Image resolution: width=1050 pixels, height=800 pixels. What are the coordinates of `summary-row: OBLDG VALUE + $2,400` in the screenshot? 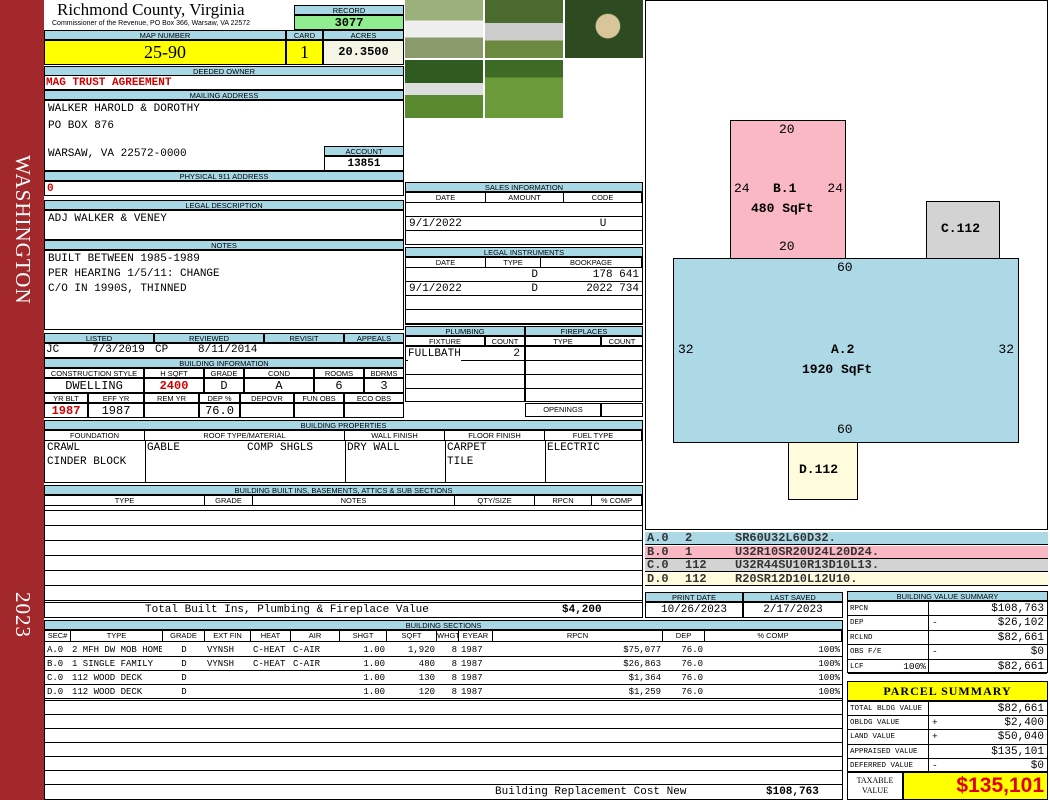 It's located at (947, 723).